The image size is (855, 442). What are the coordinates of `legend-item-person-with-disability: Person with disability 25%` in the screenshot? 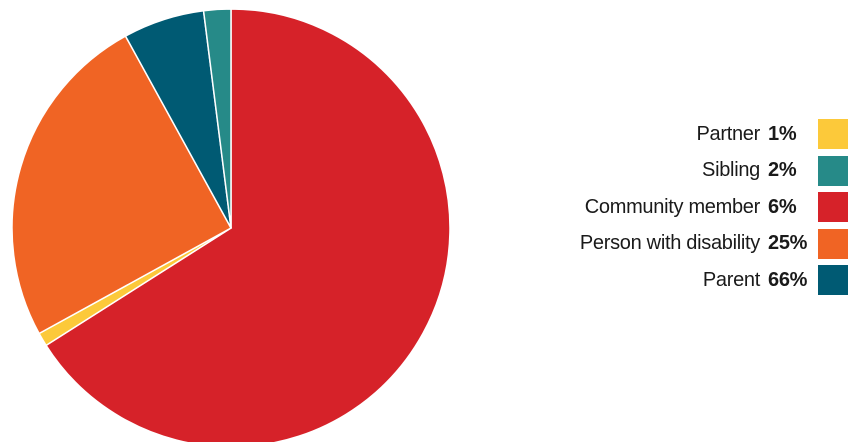 It's located at (644, 244).